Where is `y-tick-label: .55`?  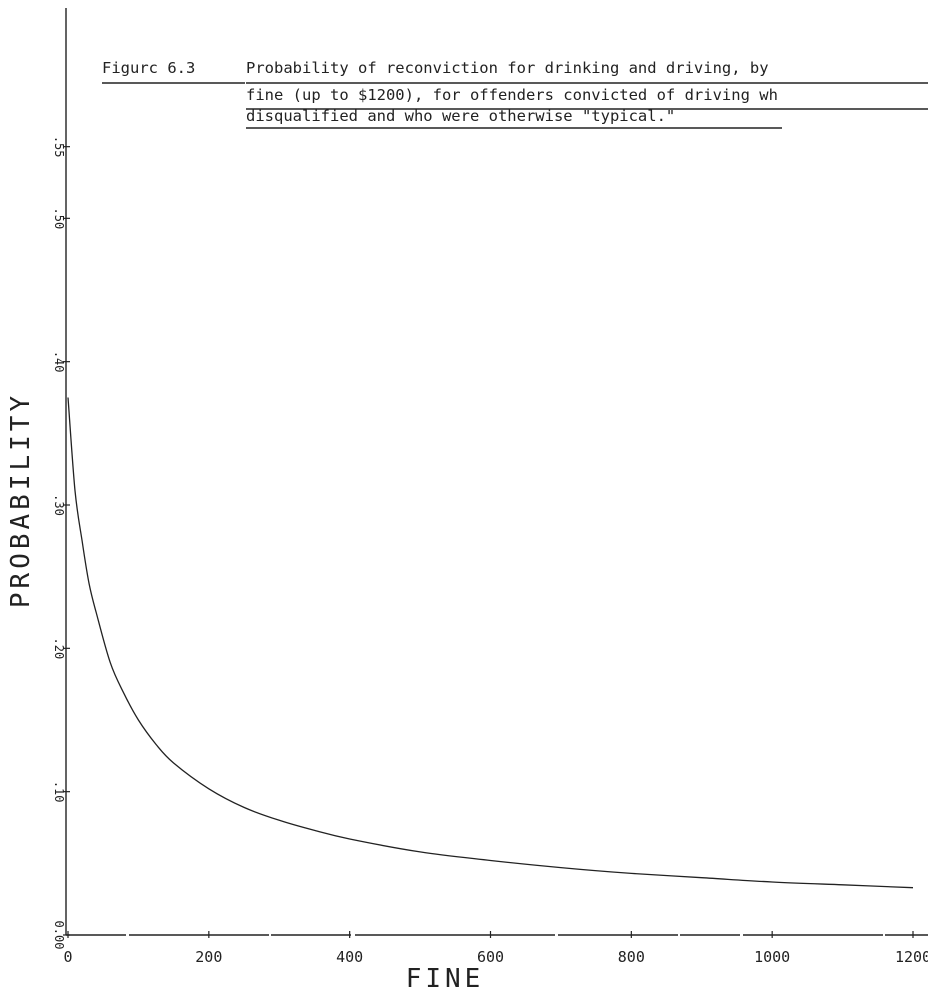
y-tick-label: .55 is located at coordinates (59, 147).